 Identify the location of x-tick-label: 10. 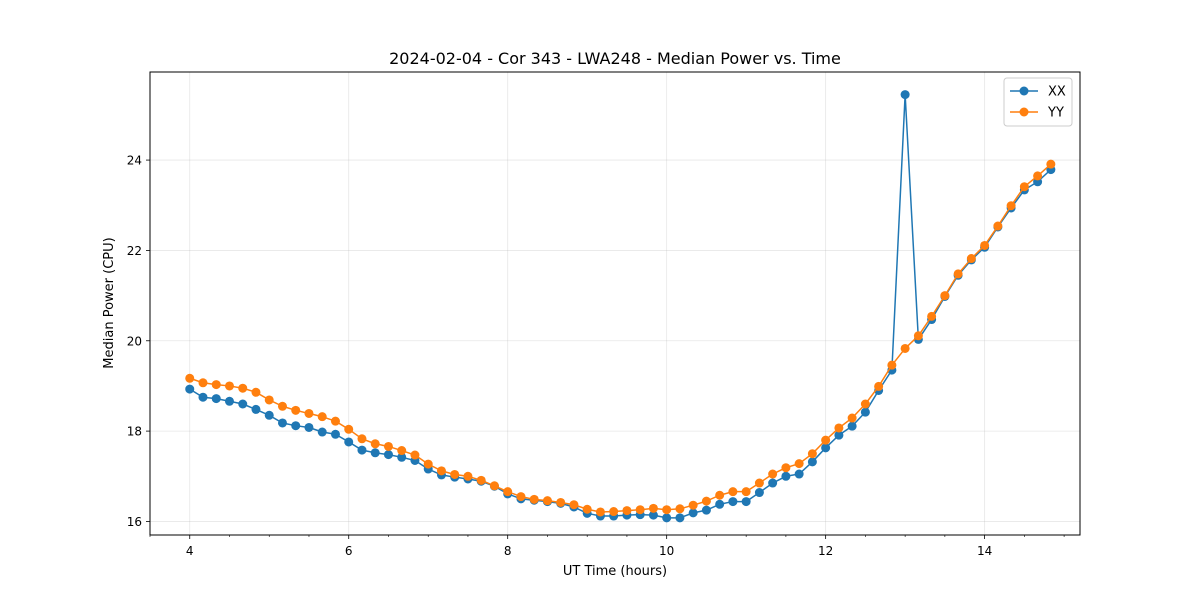
(666, 551).